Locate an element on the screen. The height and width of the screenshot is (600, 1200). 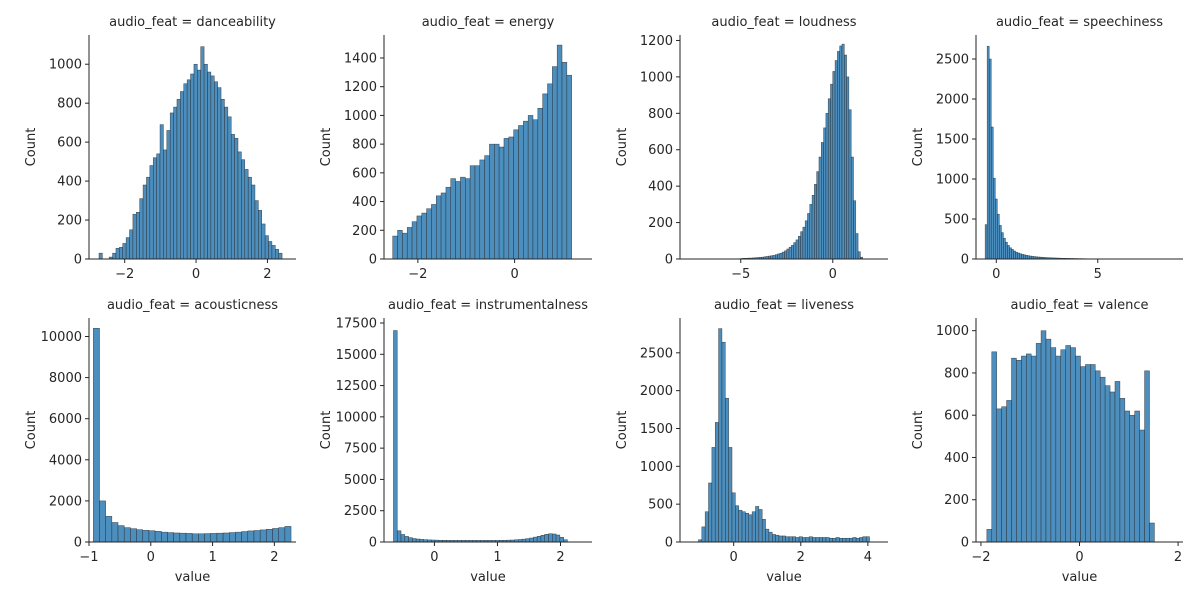
facet-title: audio_feat = loudness is located at coordinates (783, 22).